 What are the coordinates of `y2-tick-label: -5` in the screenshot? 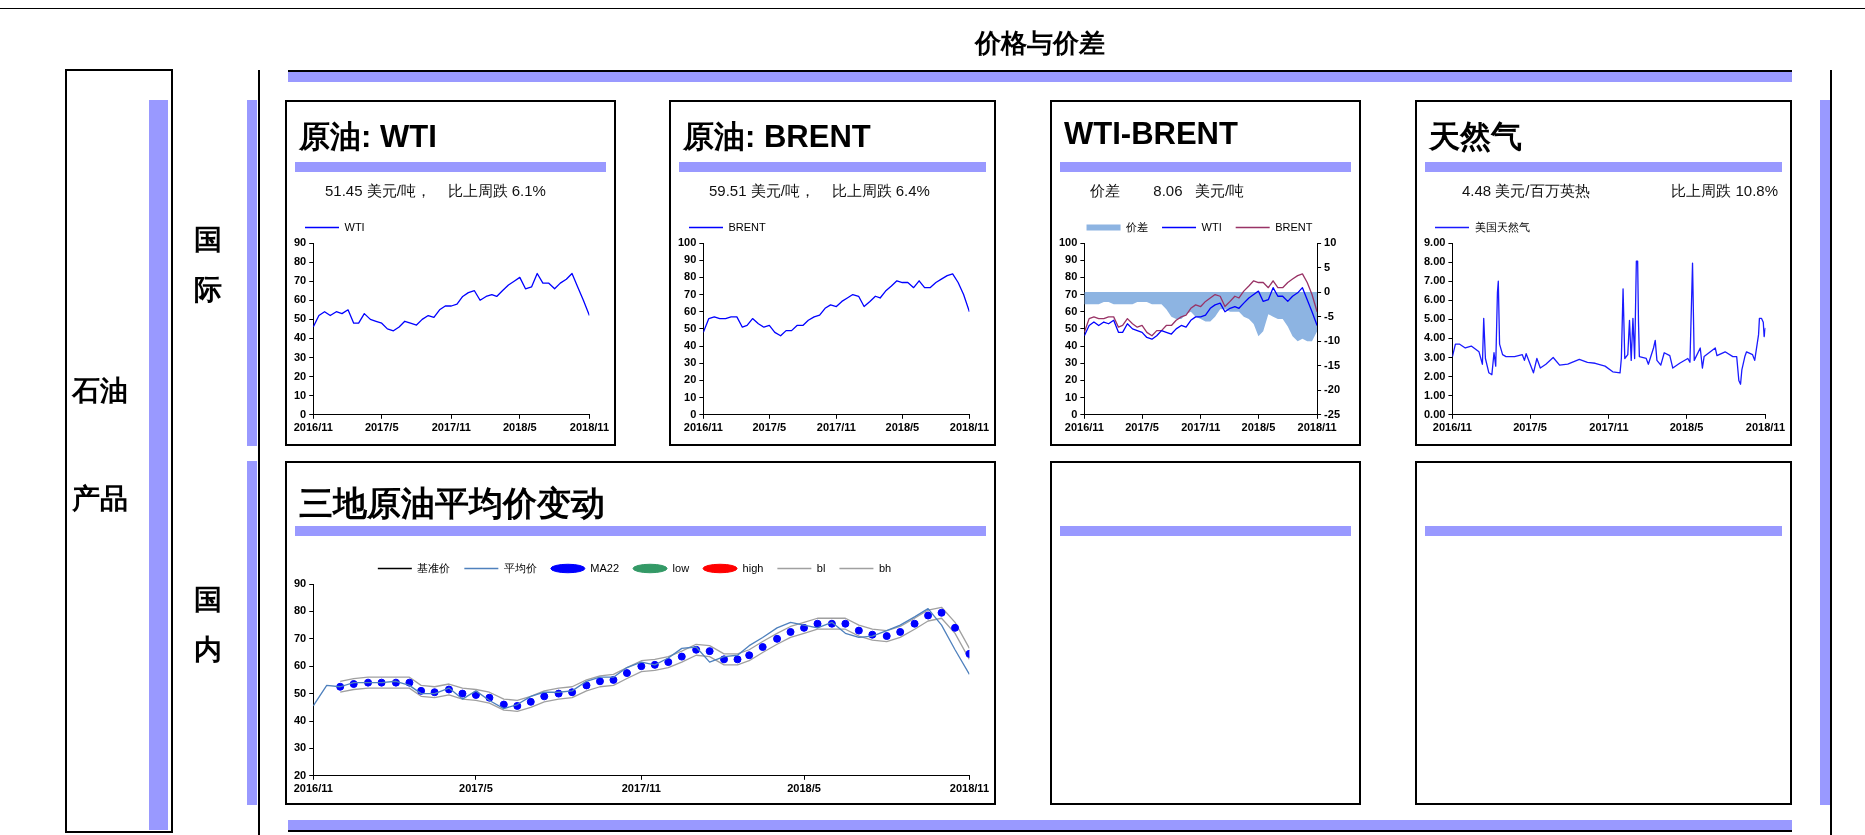 It's located at (1329, 315).